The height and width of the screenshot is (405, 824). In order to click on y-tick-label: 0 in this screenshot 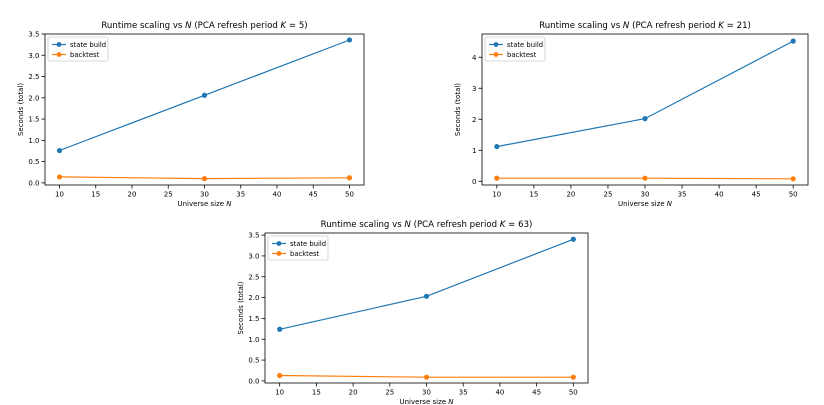, I will do `click(474, 182)`.